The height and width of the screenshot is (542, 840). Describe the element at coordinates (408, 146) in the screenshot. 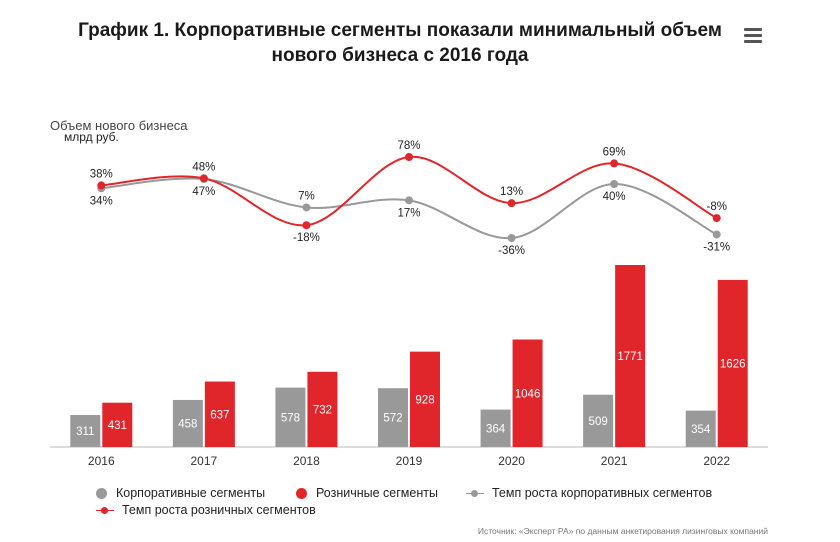

I see `label-retail-growth: 78%` at that location.